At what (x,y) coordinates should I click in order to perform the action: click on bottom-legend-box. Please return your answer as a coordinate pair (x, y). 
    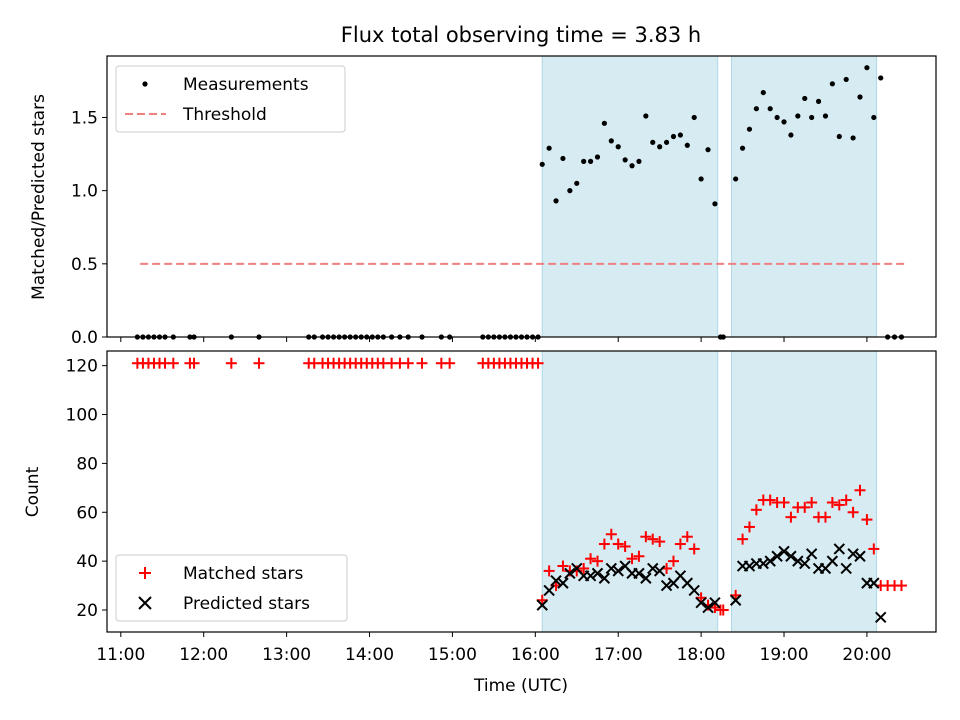
    Looking at the image, I should click on (231, 588).